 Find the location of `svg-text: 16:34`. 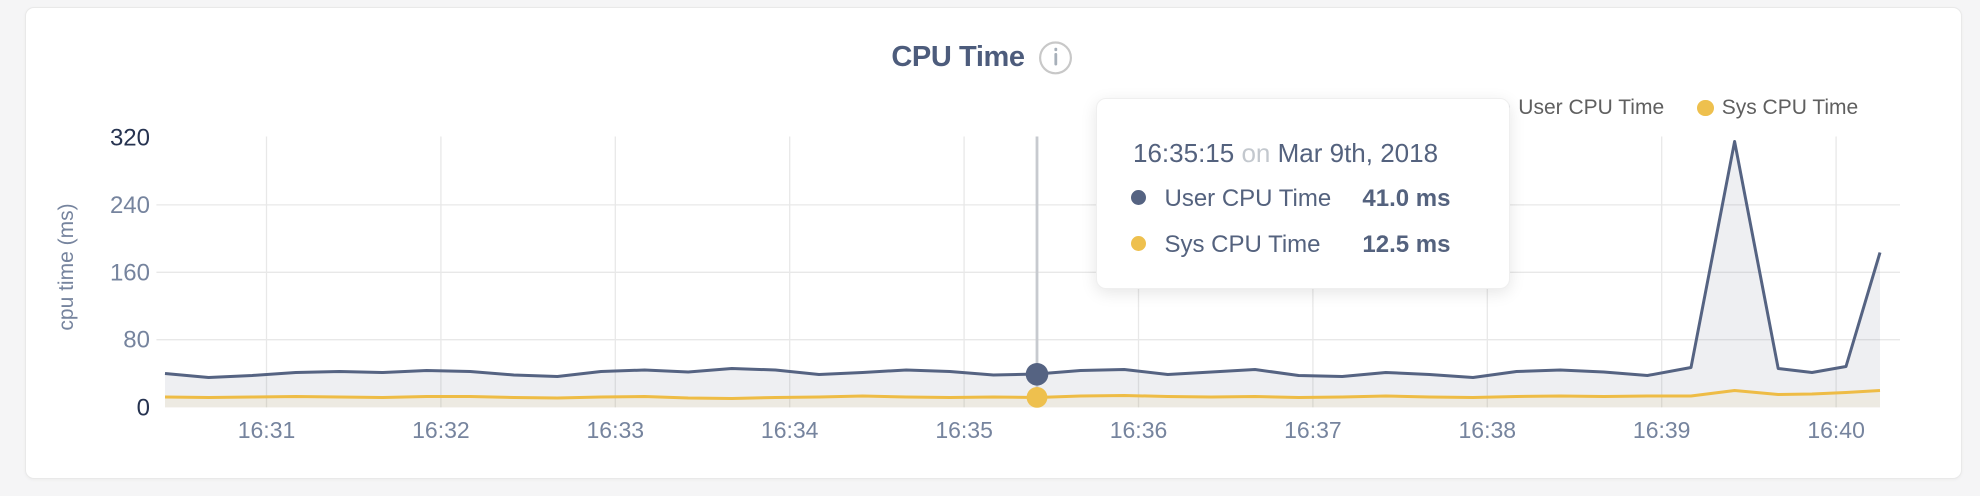

svg-text: 16:34 is located at coordinates (790, 430).